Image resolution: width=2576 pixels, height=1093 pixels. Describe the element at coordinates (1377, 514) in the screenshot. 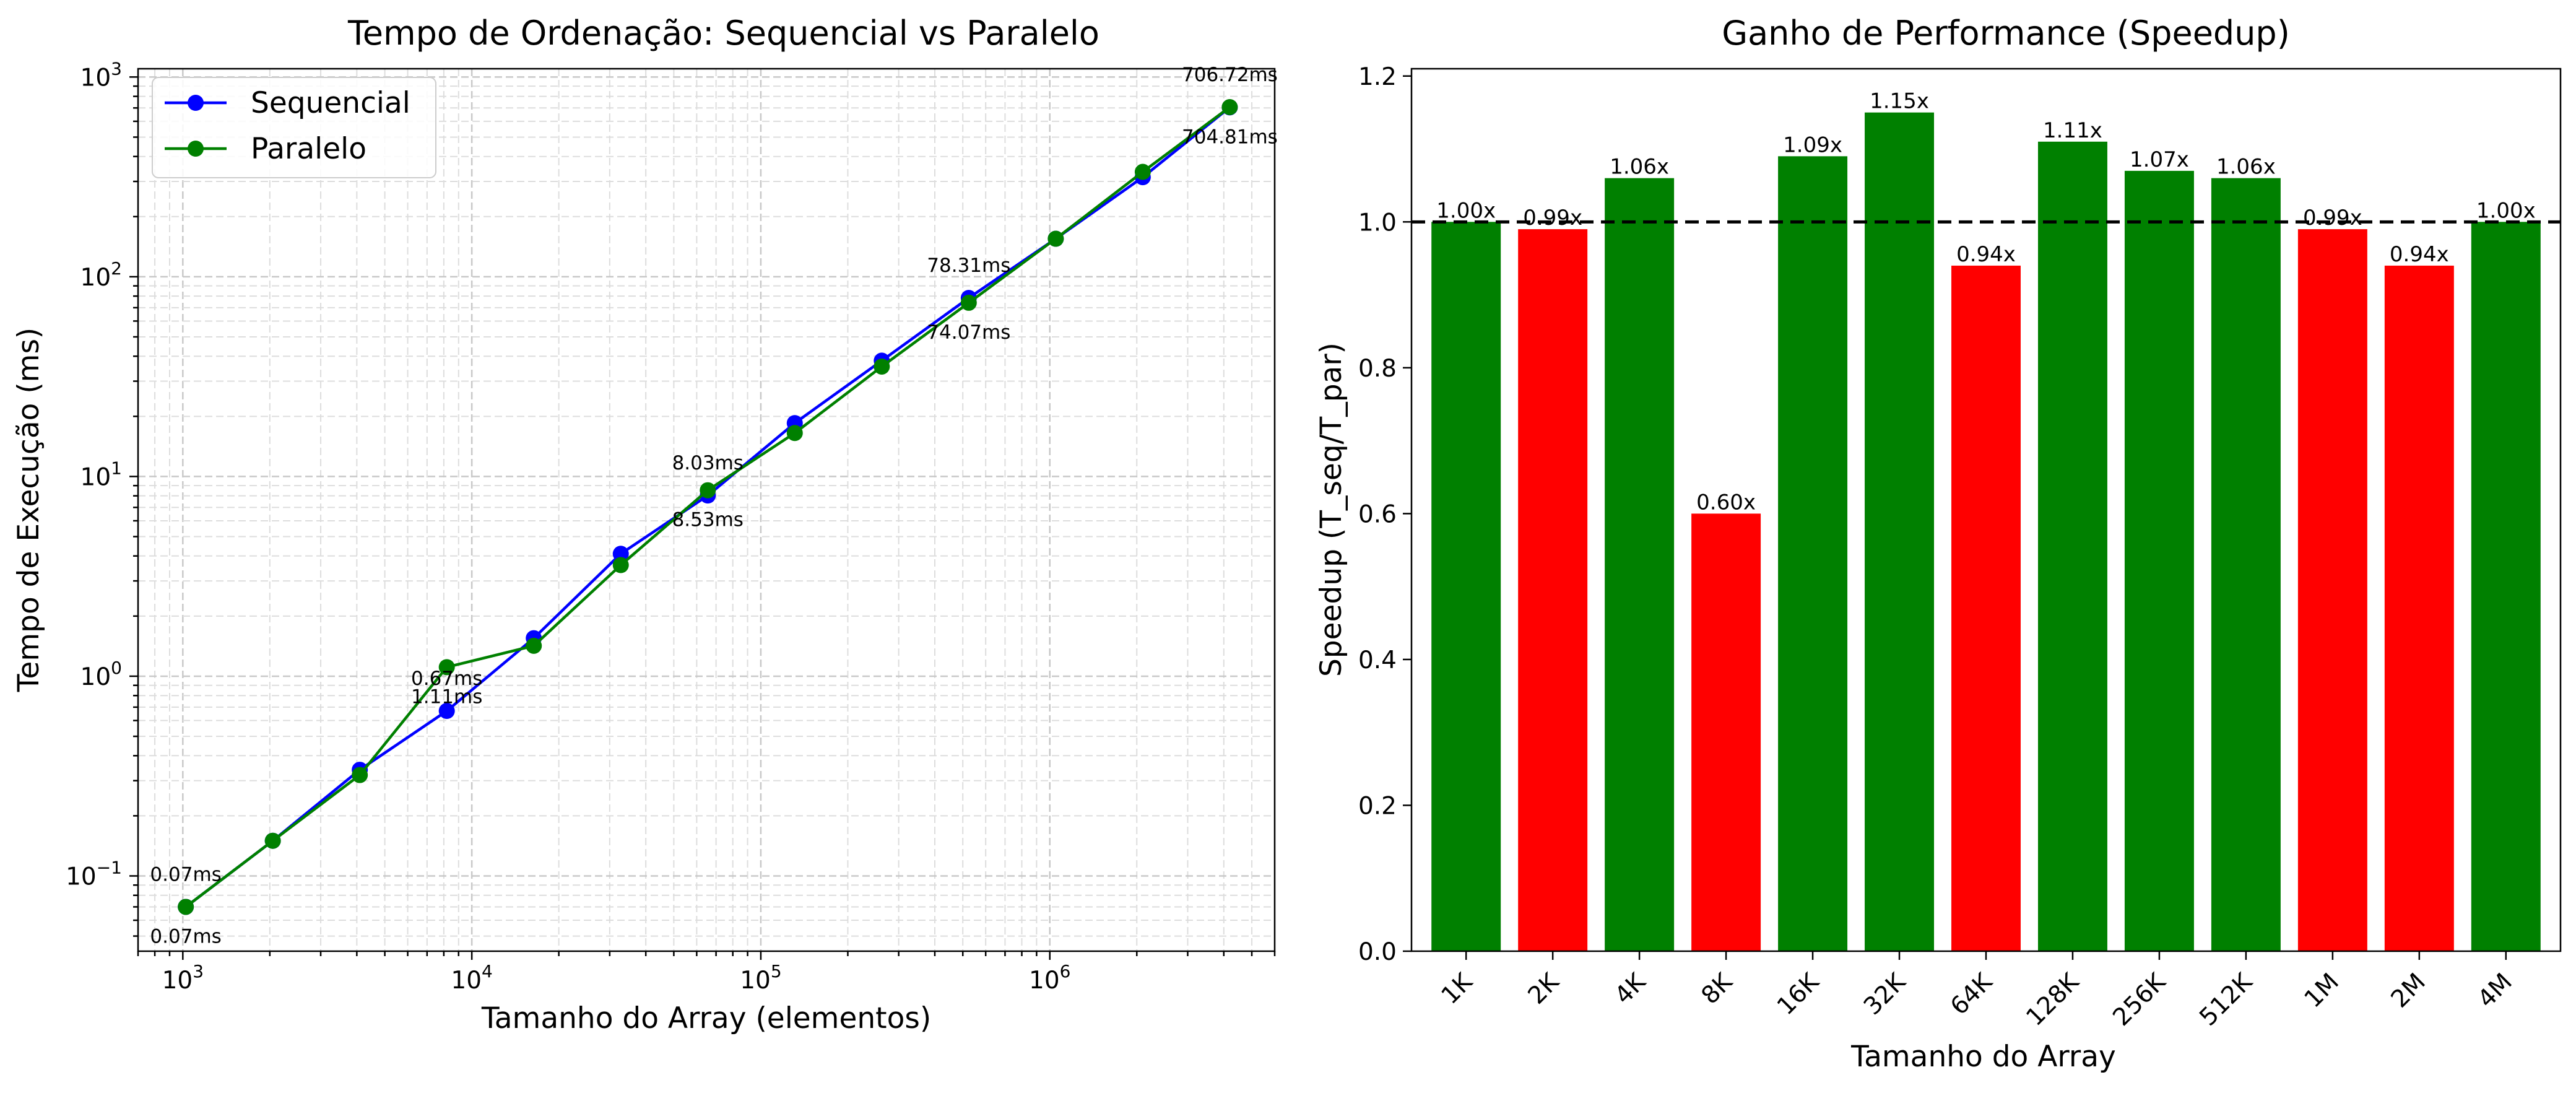

I see `y-tick-label: 0.6` at that location.